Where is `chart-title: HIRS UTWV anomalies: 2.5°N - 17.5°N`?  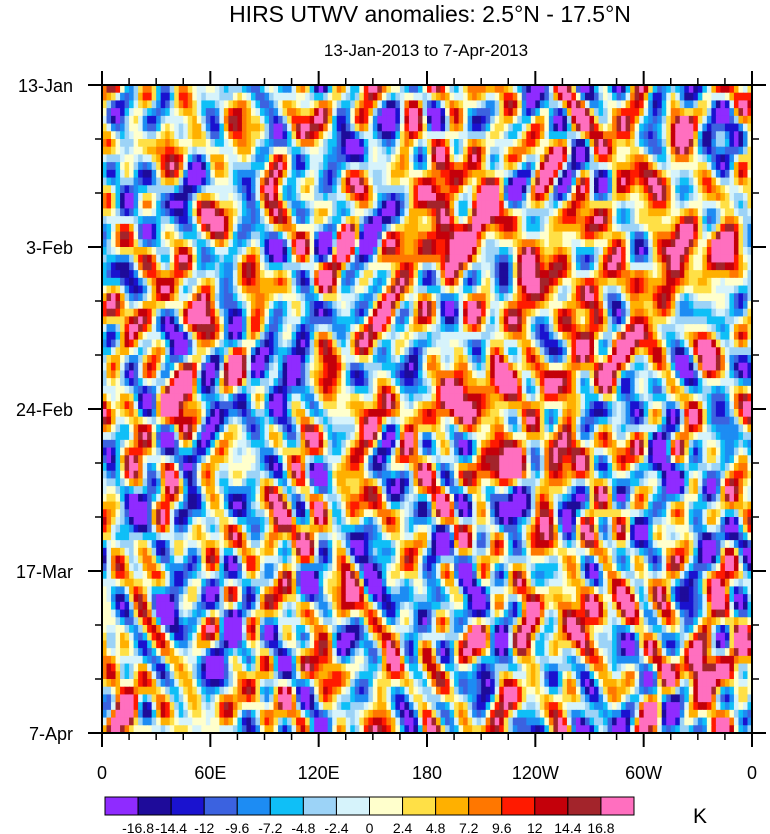 chart-title: HIRS UTWV anomalies: 2.5°N - 17.5°N is located at coordinates (430, 14).